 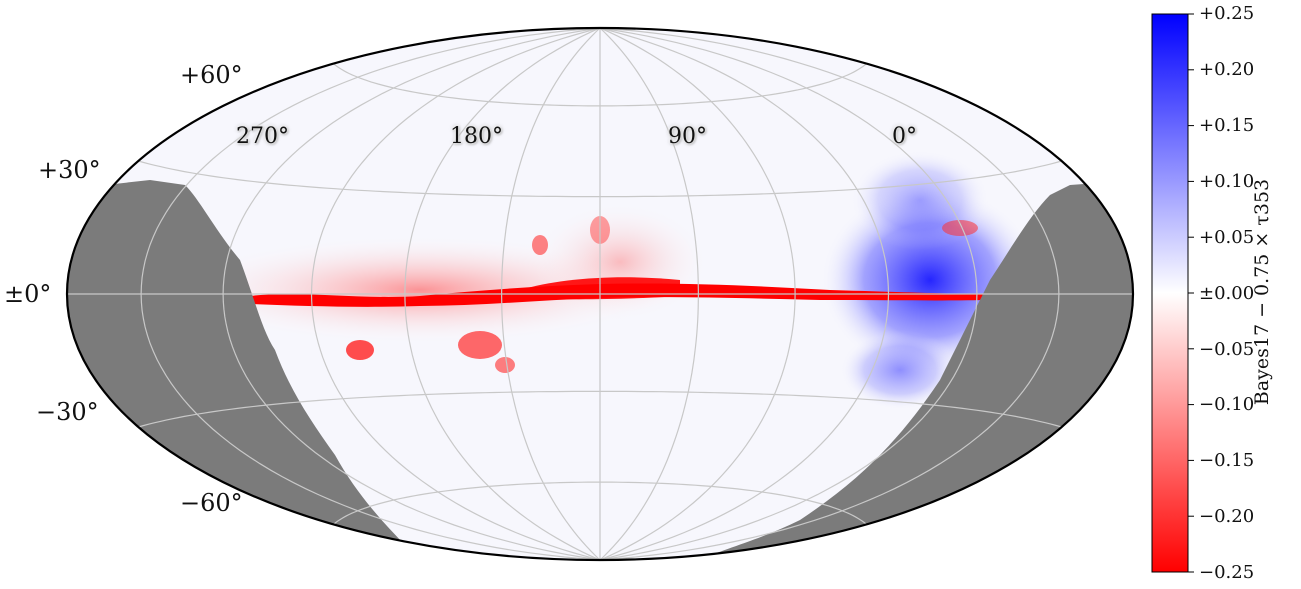 What do you see at coordinates (1227, 237) in the screenshot?
I see `colorbar-tick-label: +0.05` at bounding box center [1227, 237].